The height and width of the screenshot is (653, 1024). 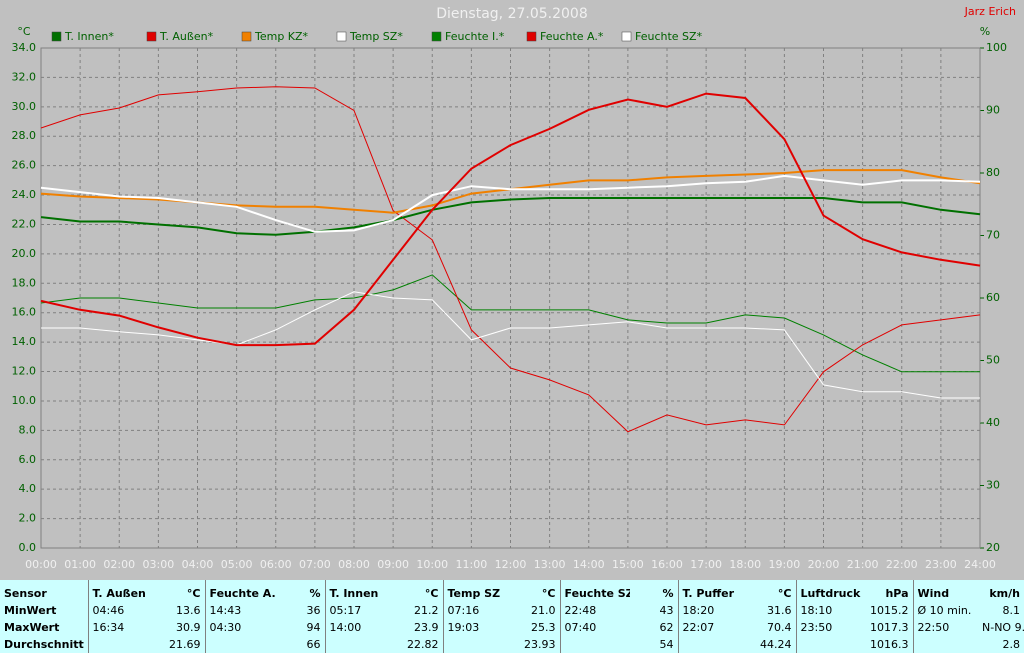 I want to click on y2-tick-label: 80, so click(x=993, y=172).